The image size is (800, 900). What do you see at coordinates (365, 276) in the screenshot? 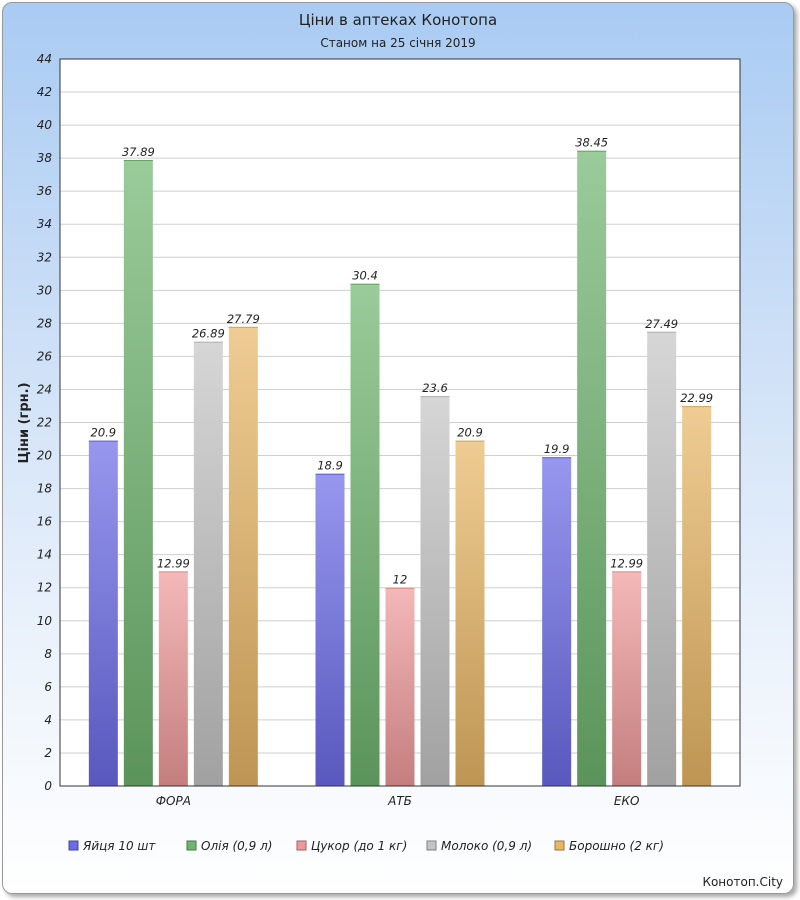
I see `data-label: 30.4` at bounding box center [365, 276].